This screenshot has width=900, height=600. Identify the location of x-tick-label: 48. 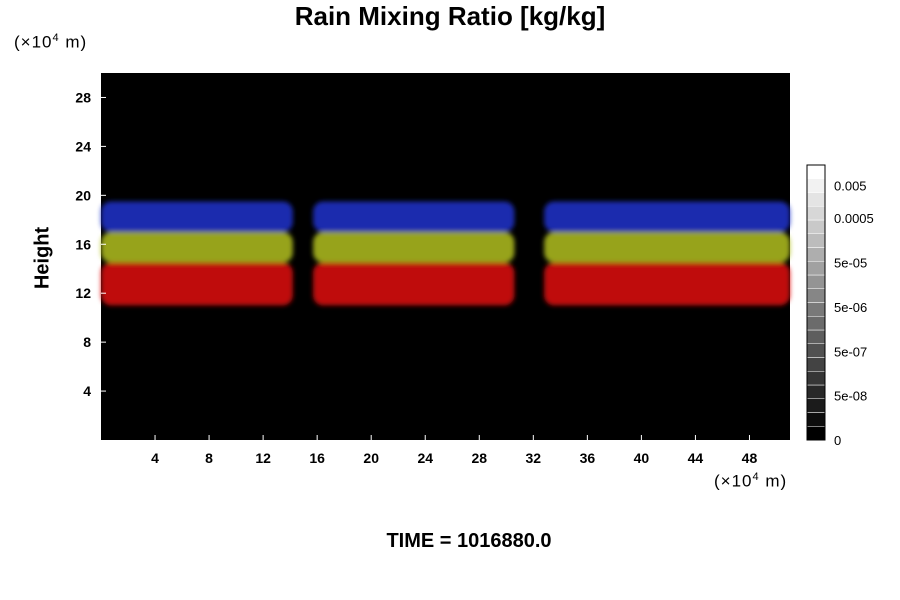
(750, 458).